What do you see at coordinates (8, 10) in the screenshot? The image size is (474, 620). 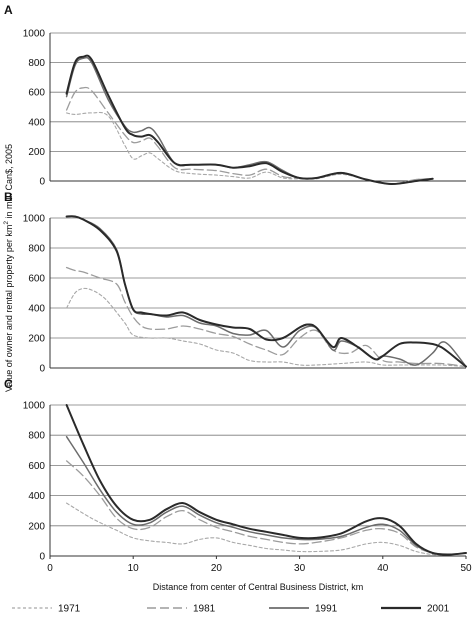 I see `panel-label: A` at bounding box center [8, 10].